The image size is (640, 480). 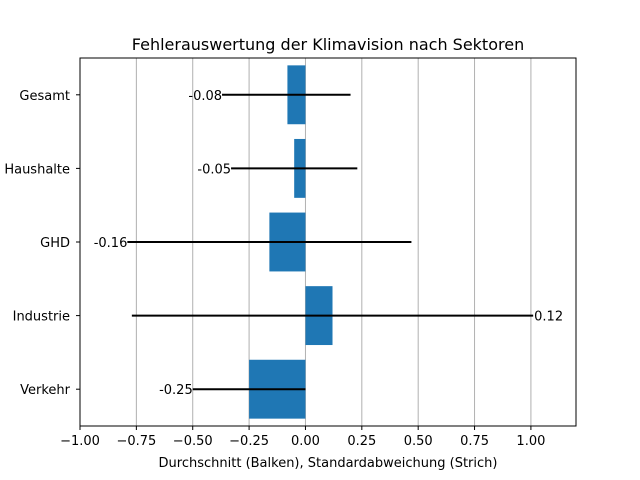 I want to click on value-label-verkehr: -0.25, so click(x=176, y=390).